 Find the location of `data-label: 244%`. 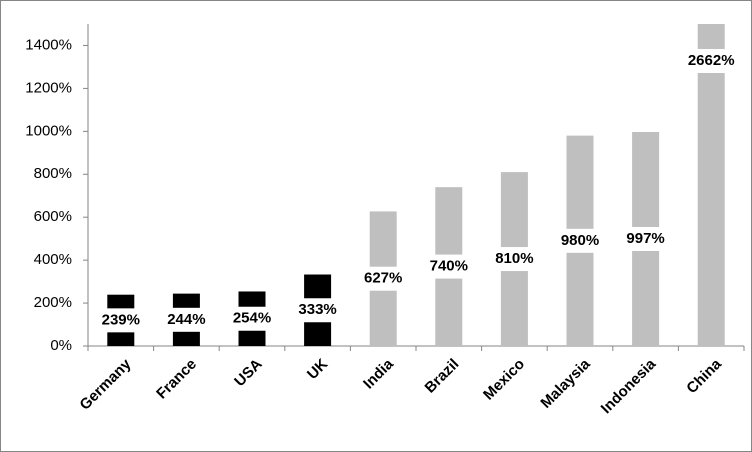

data-label: 244% is located at coordinates (186, 319).